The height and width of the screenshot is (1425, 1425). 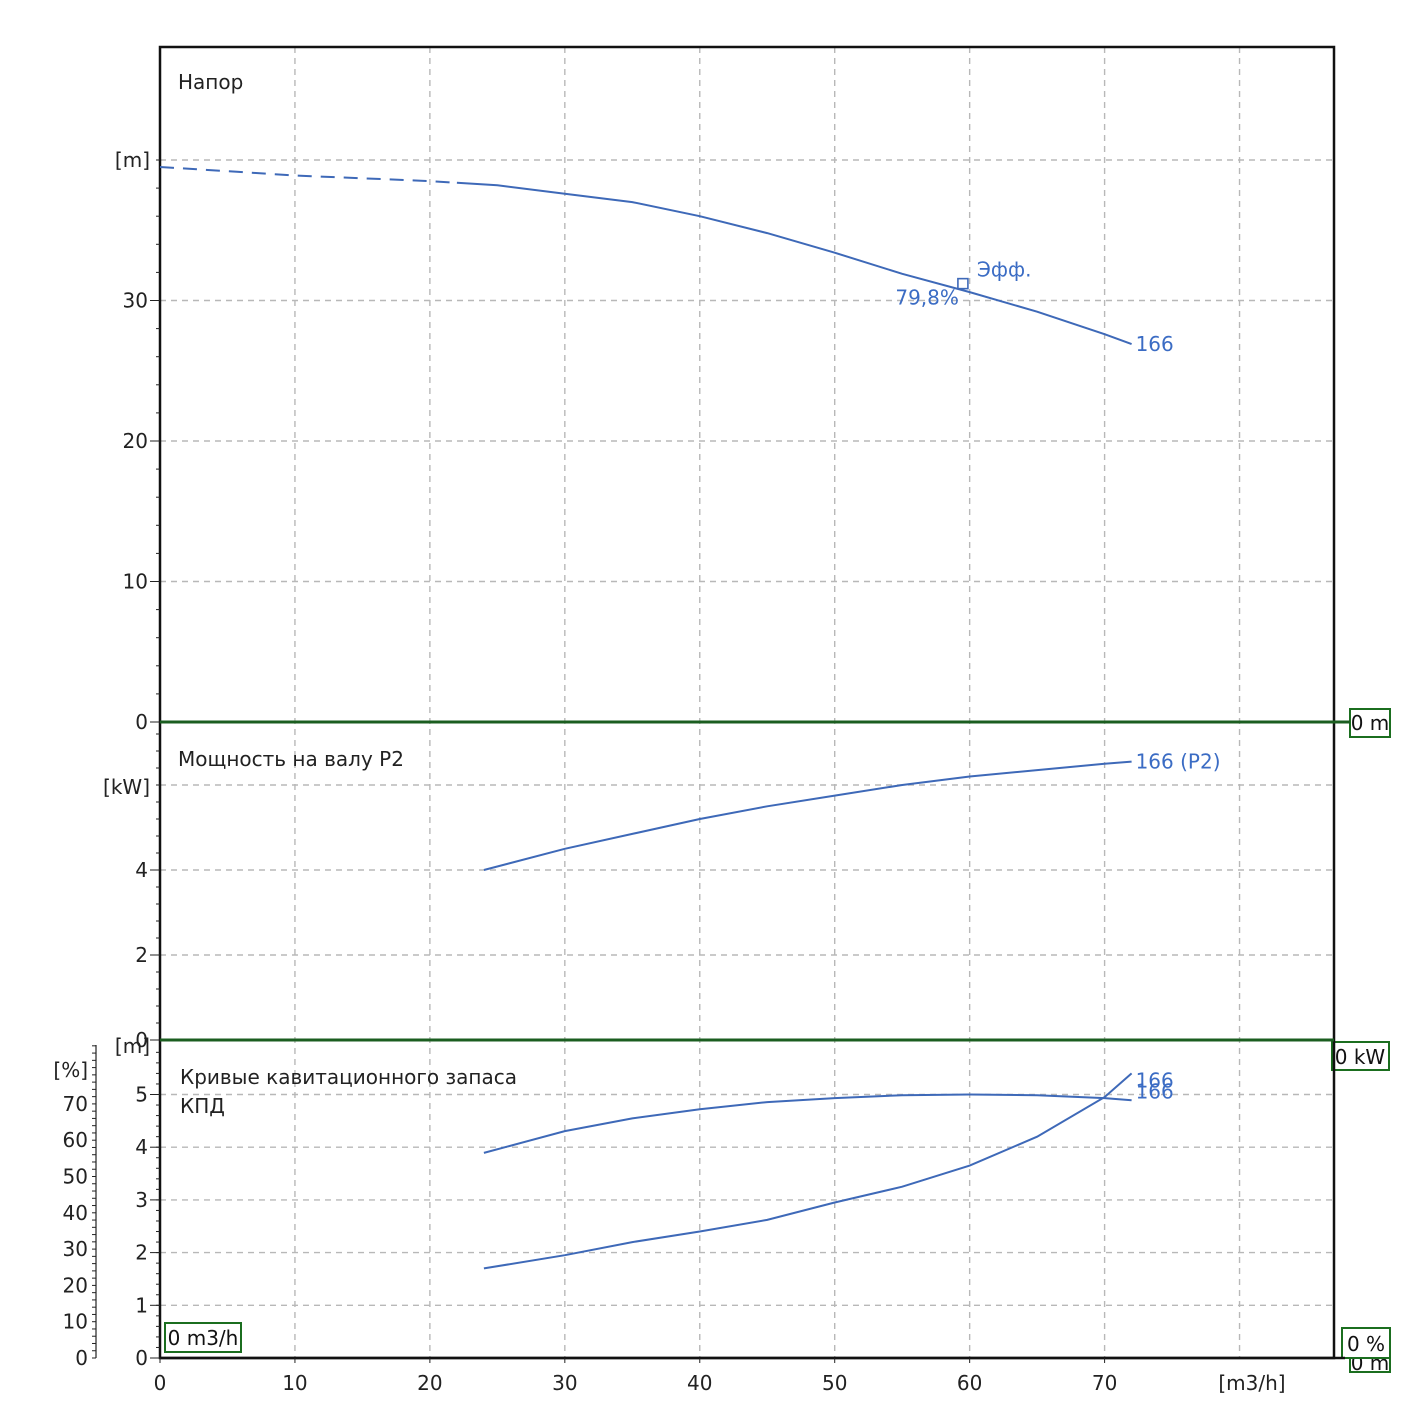 What do you see at coordinates (969, 1383) in the screenshot?
I see `x-tick-label: 60` at bounding box center [969, 1383].